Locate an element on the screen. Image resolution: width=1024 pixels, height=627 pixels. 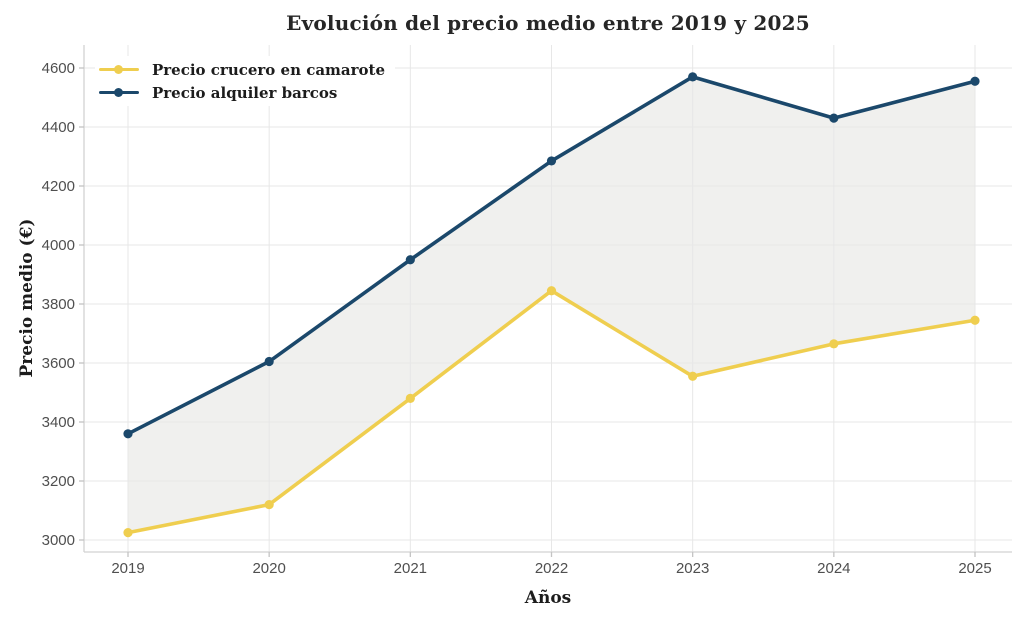
x-tick-label: 2019 is located at coordinates (127, 568).